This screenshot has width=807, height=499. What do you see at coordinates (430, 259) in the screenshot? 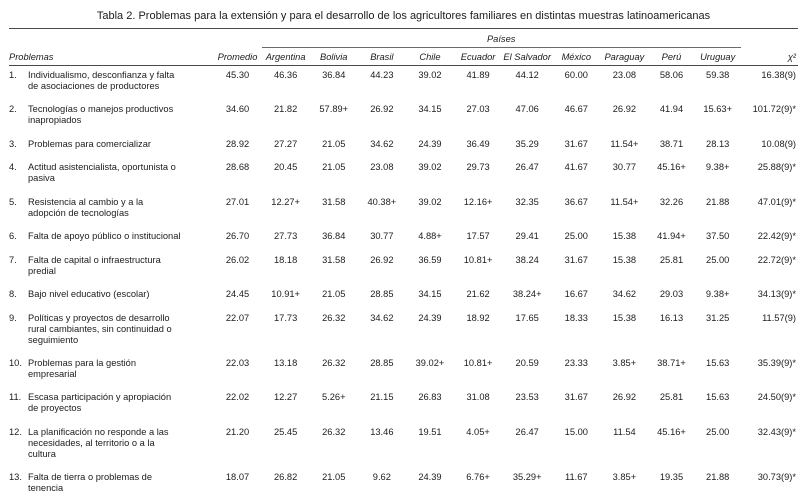
I see `value-cell: 36.59` at bounding box center [430, 259].